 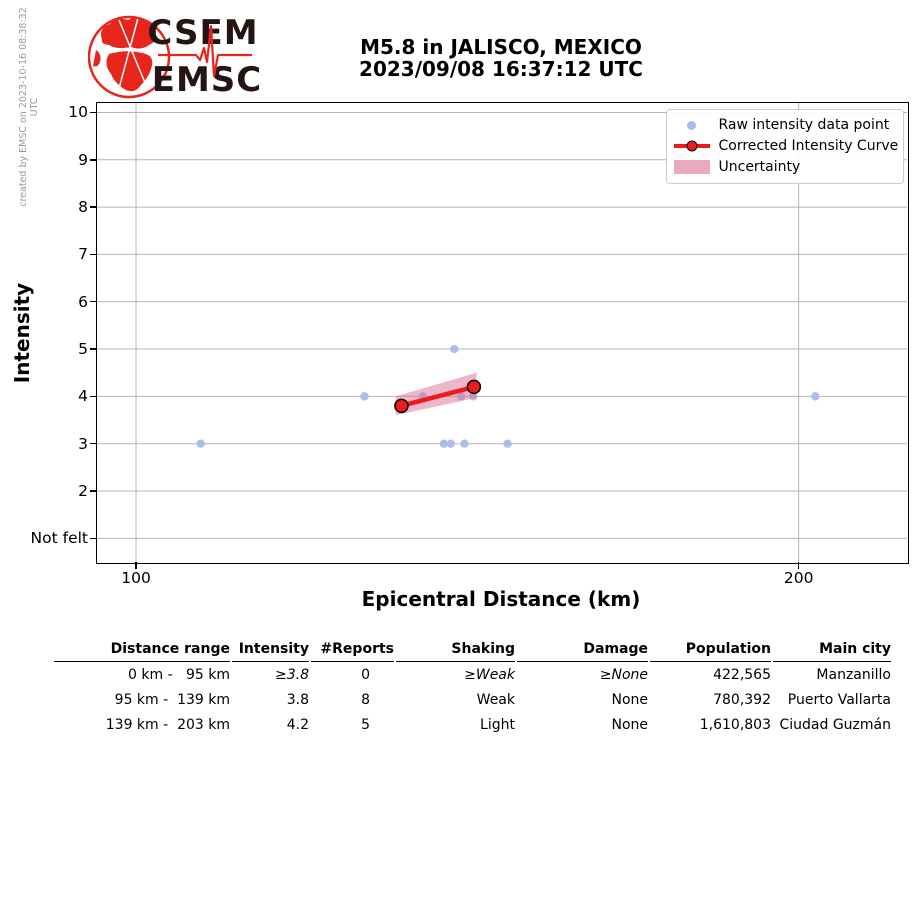 What do you see at coordinates (501, 47) in the screenshot?
I see `title-line1: M5.8 in JALISCO, MEXICO` at bounding box center [501, 47].